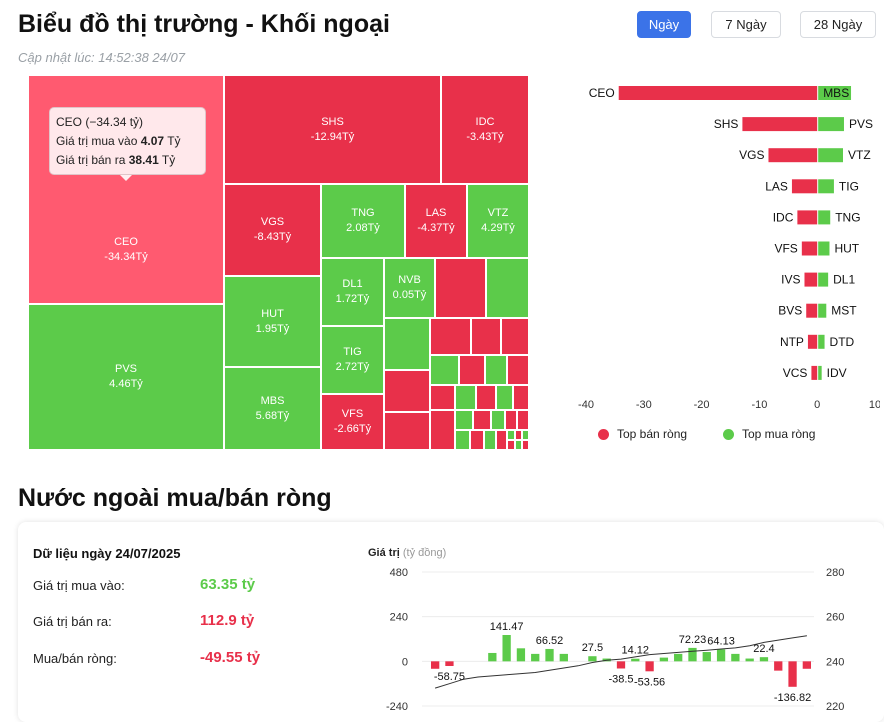 The image size is (884, 722). Describe the element at coordinates (352, 292) in the screenshot. I see `treemap-cell-dl1: DL1 1.72Tỷ` at that location.